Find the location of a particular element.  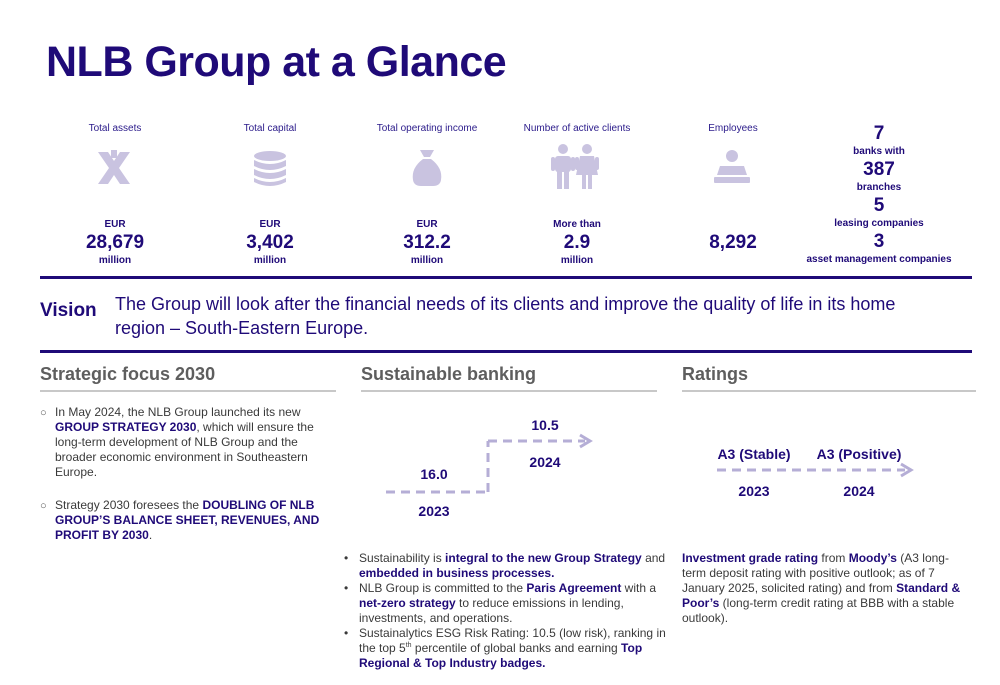

text: with a is located at coordinates (639, 588).